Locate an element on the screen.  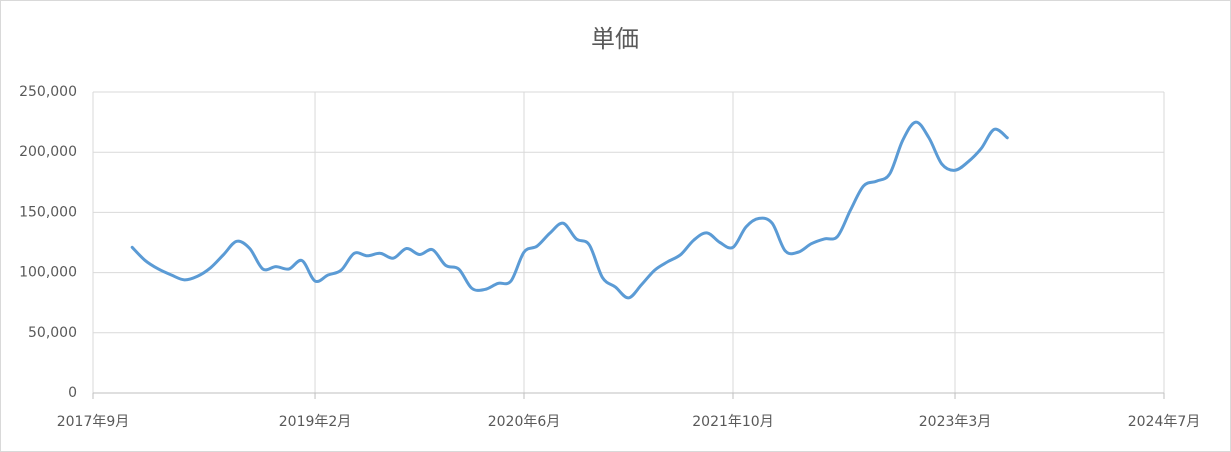
x-tick-label: 2024年7月 is located at coordinates (1164, 422).